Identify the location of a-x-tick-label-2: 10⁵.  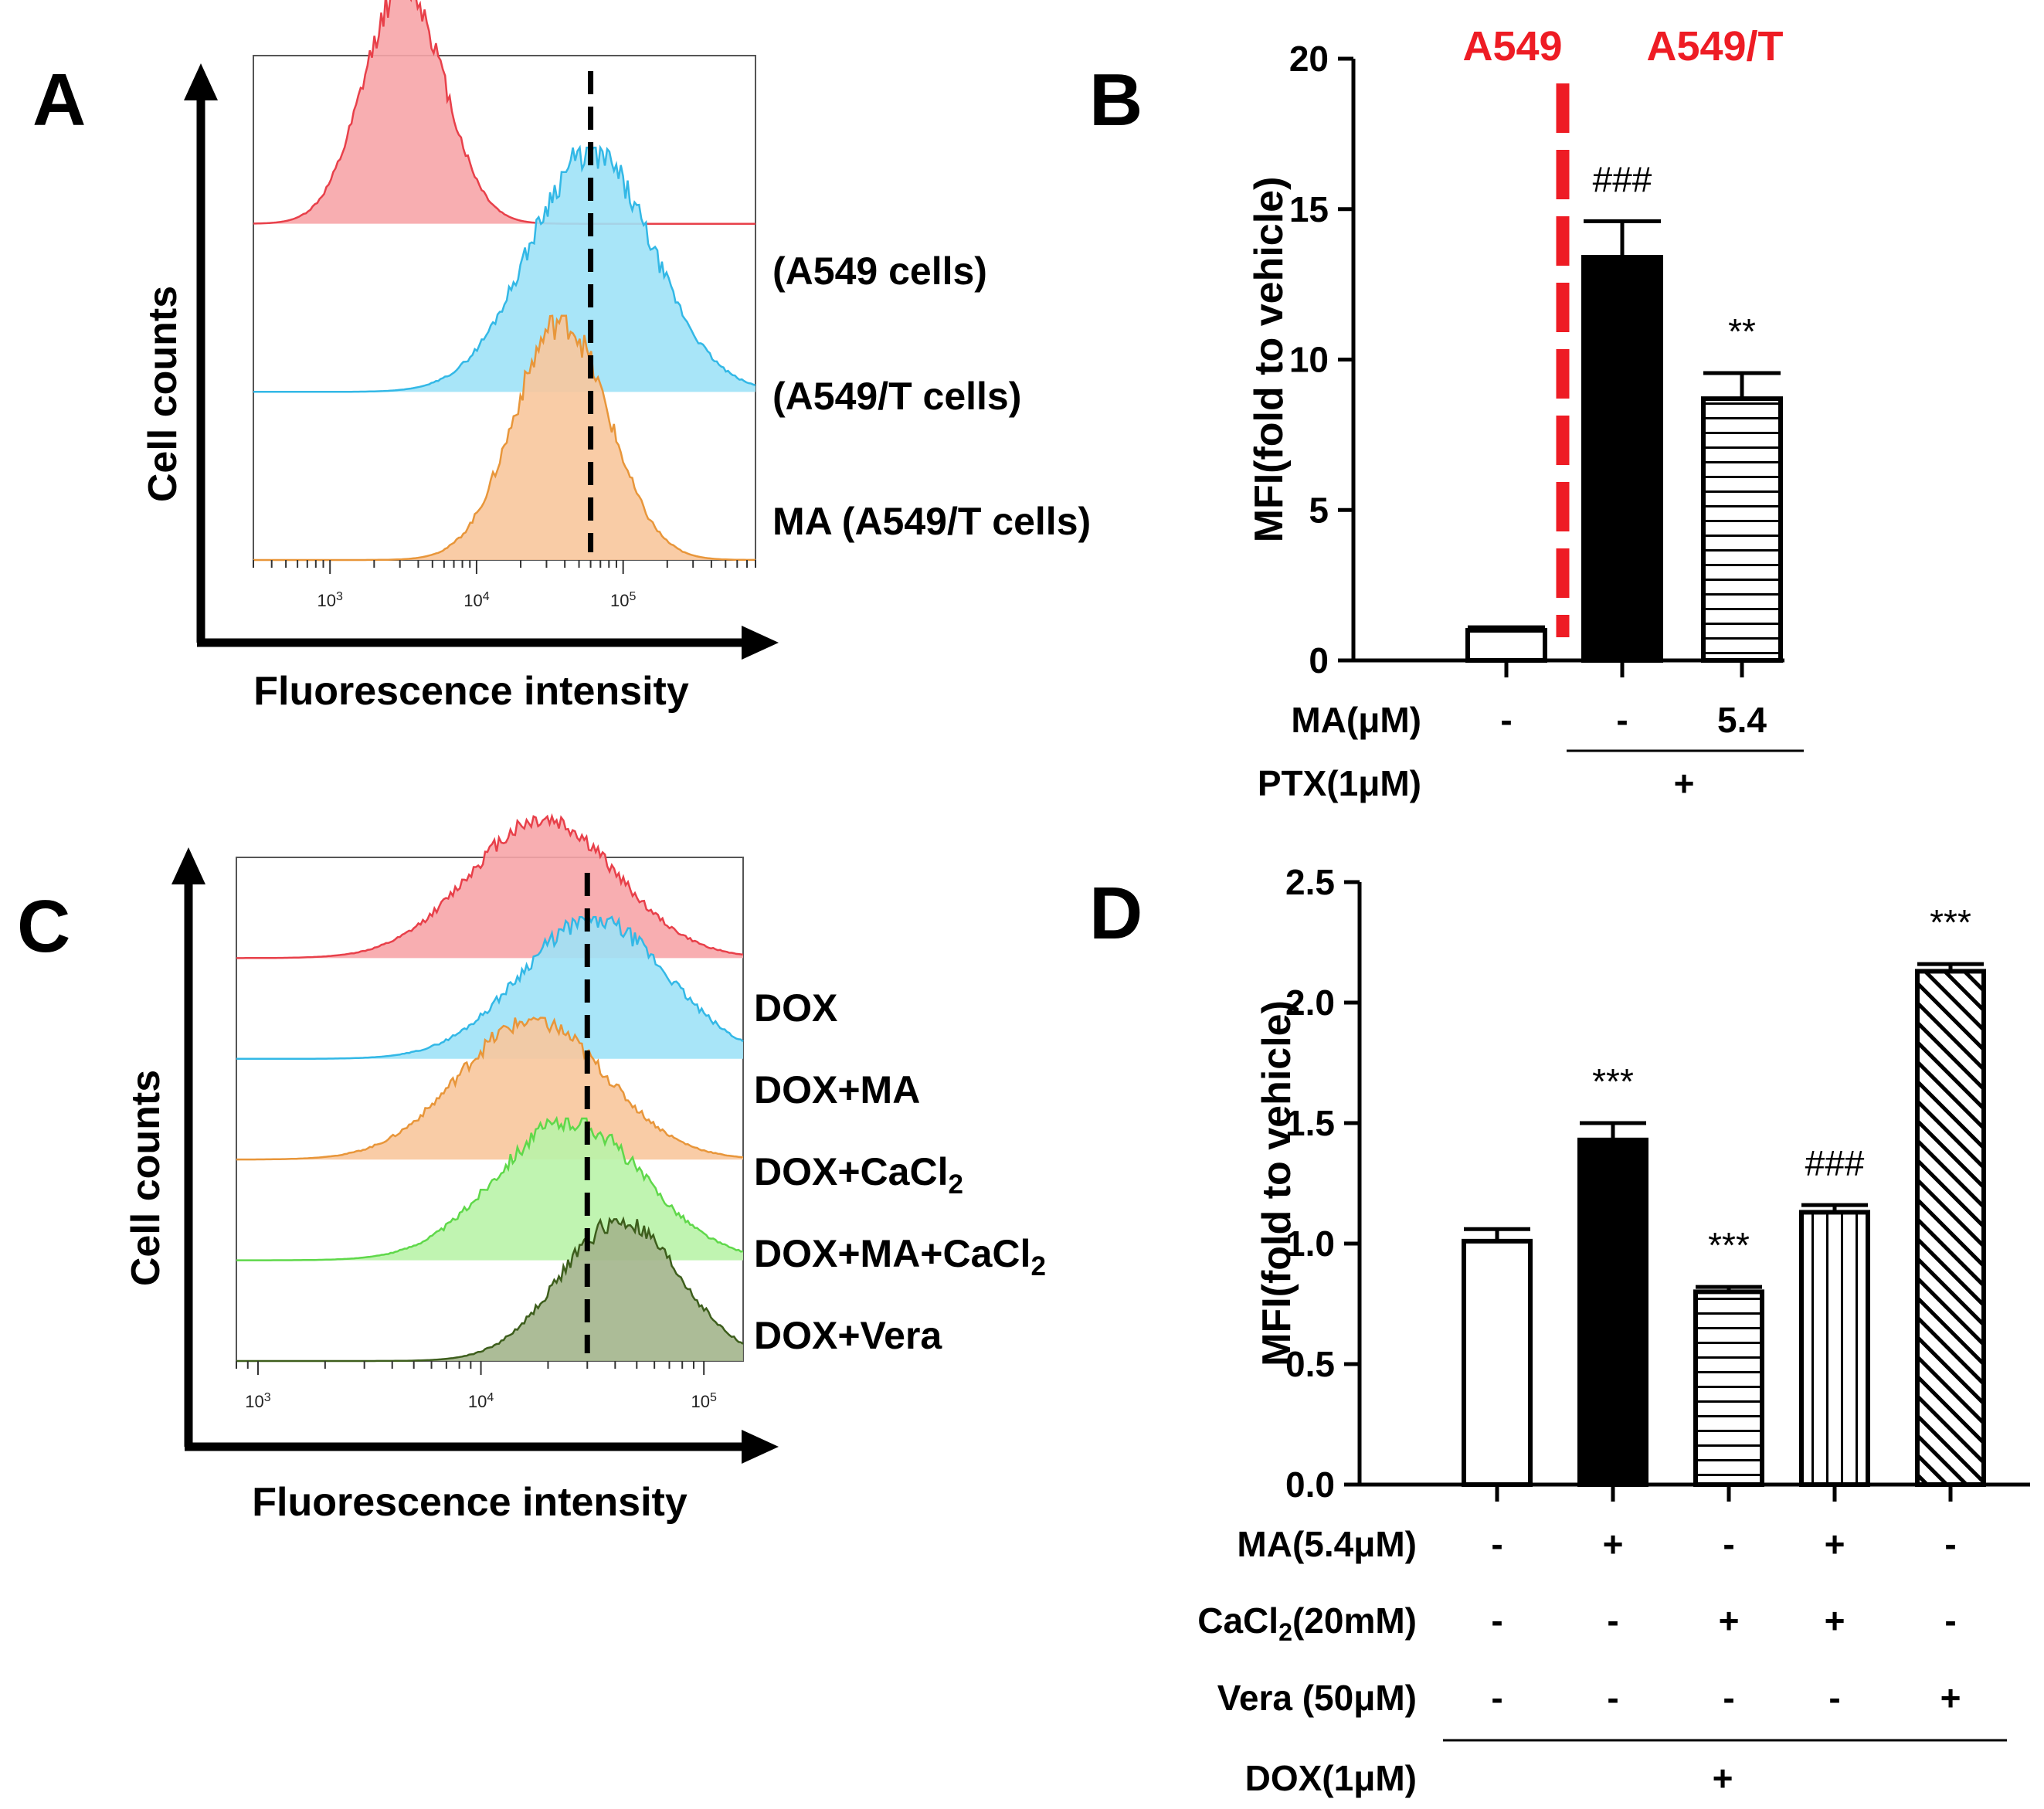
(623, 601).